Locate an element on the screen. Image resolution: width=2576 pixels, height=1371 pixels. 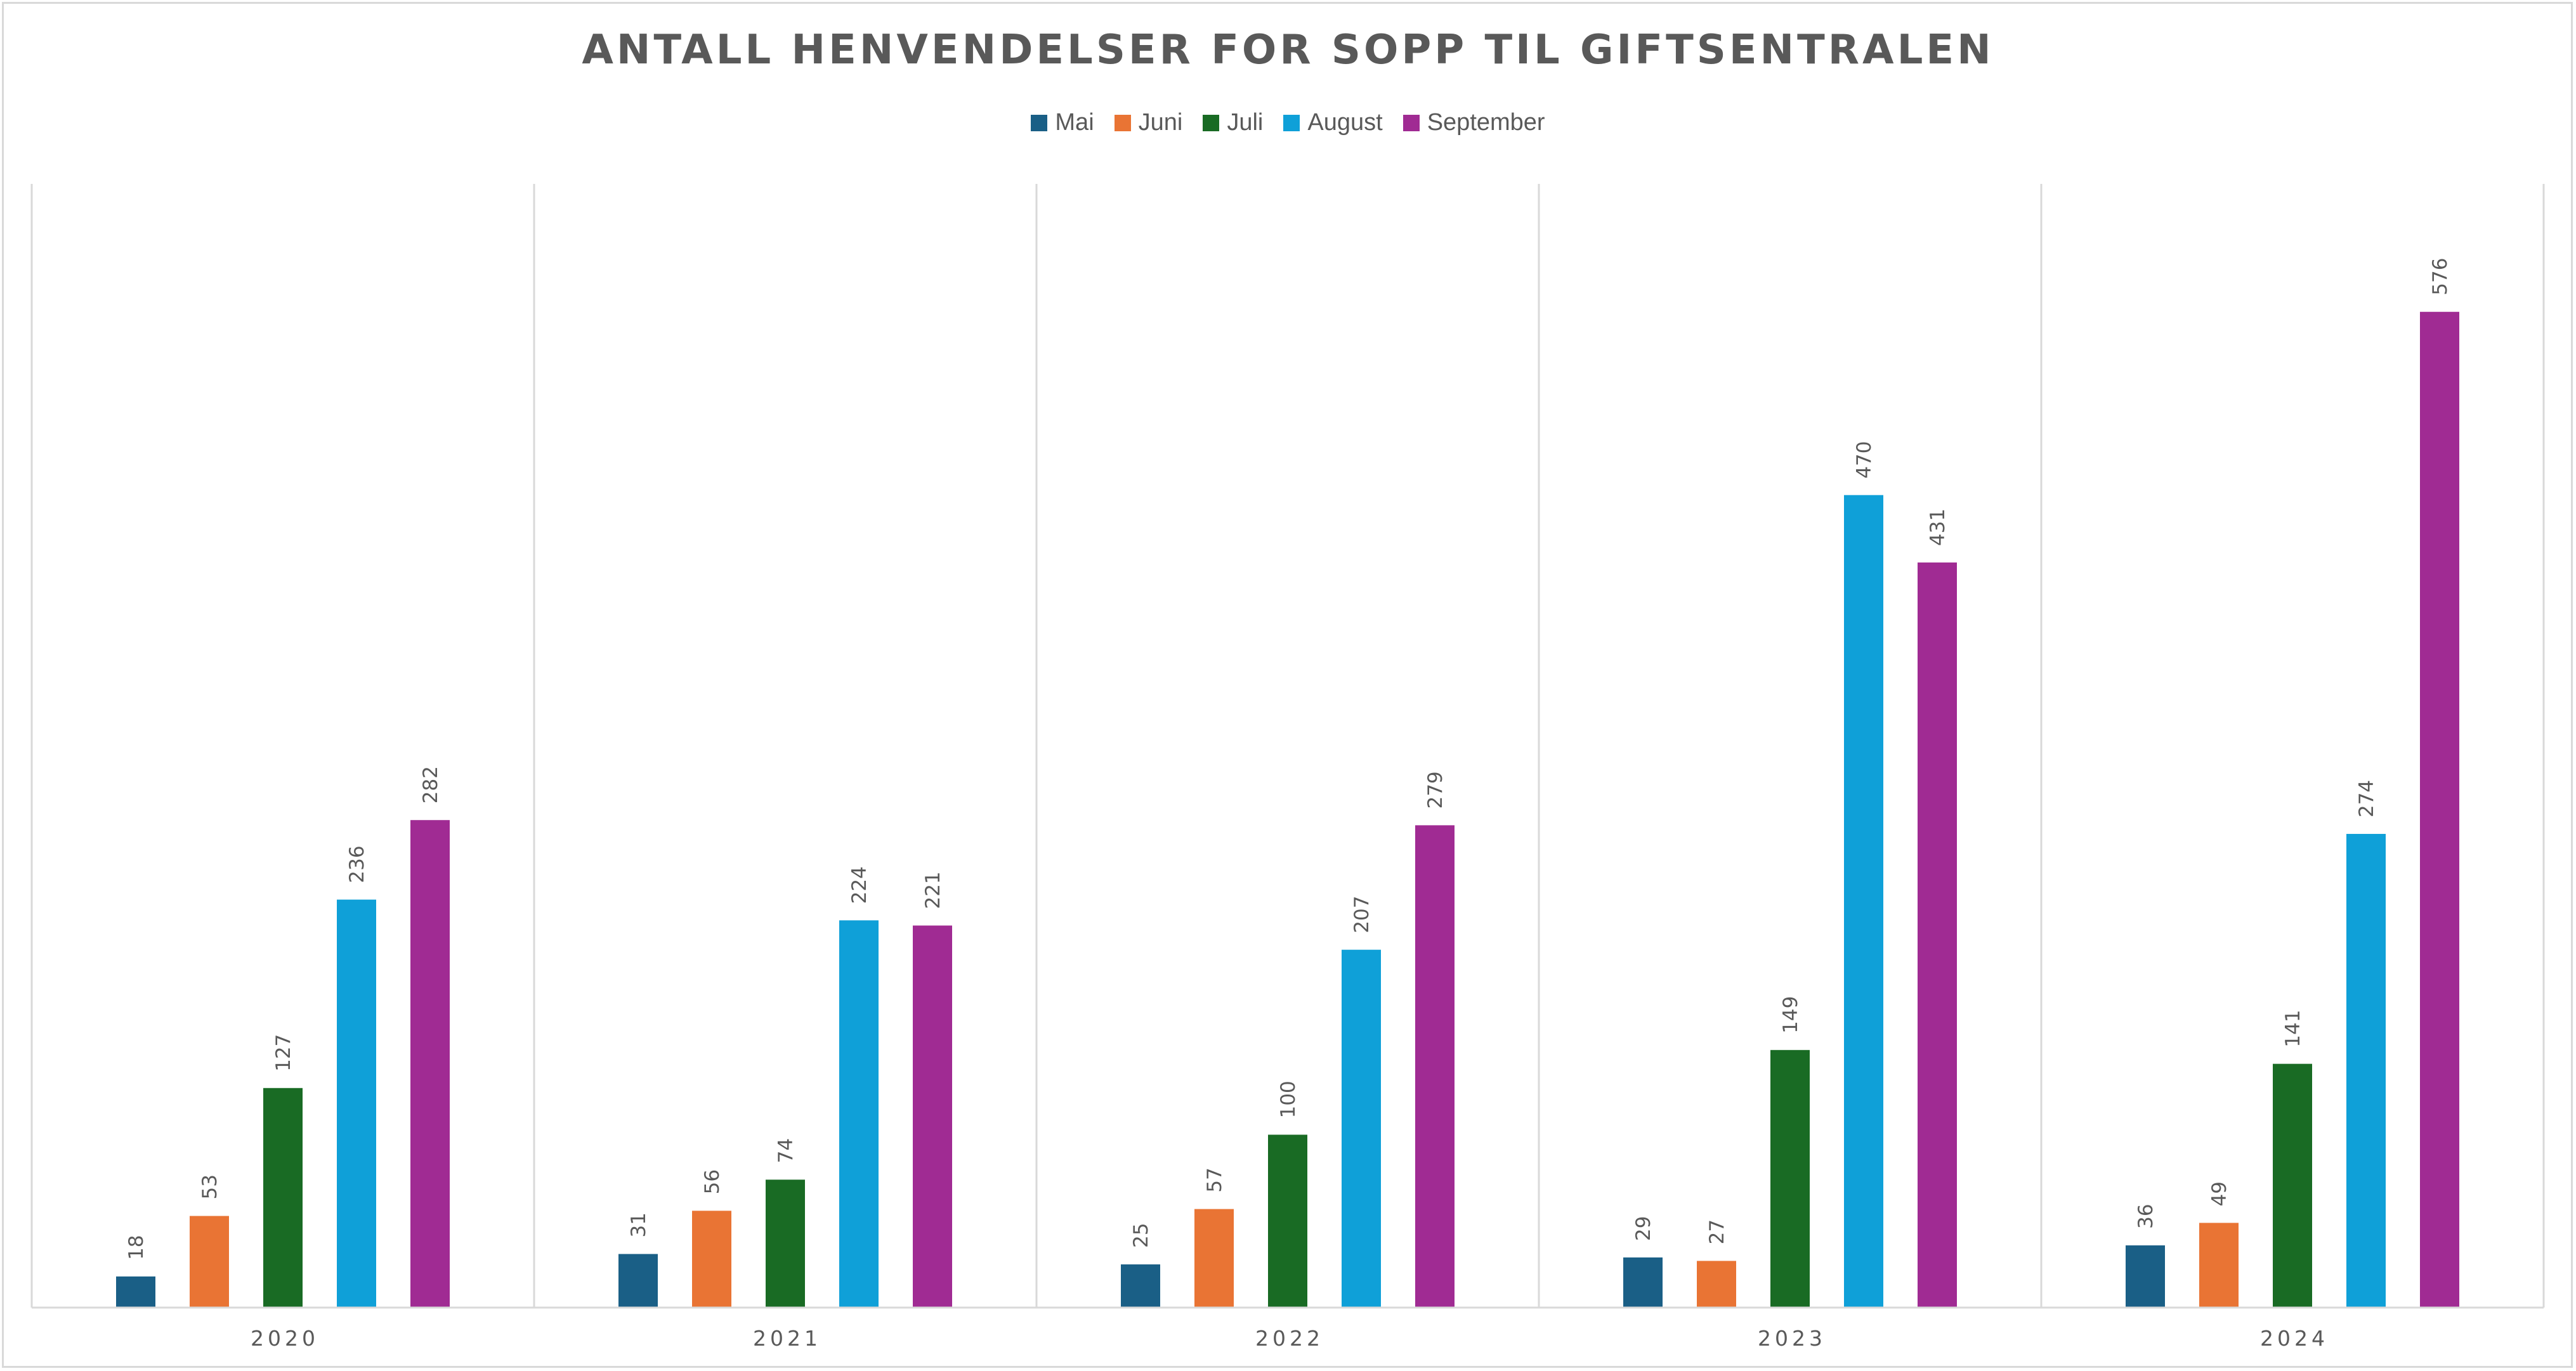
legend-item-juli: Juli is located at coordinates (1233, 122).